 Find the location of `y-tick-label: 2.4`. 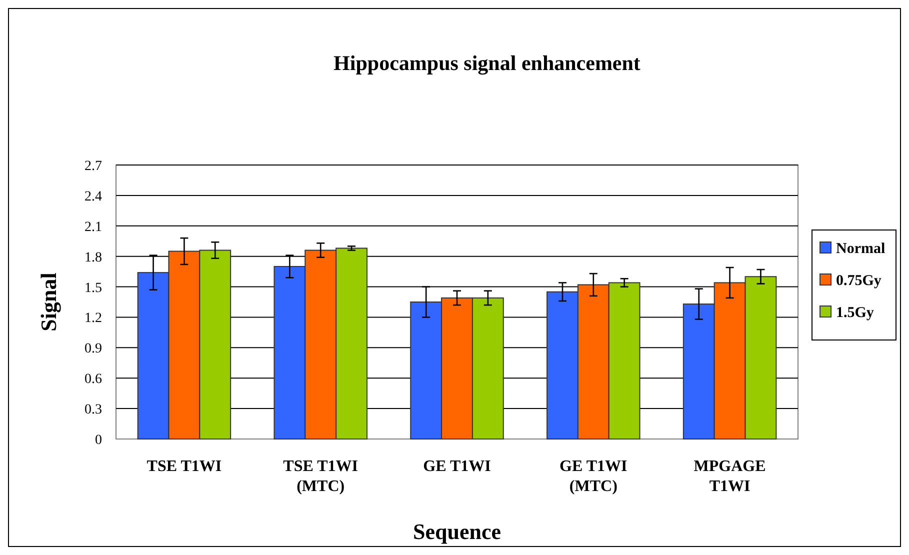

y-tick-label: 2.4 is located at coordinates (93, 196).